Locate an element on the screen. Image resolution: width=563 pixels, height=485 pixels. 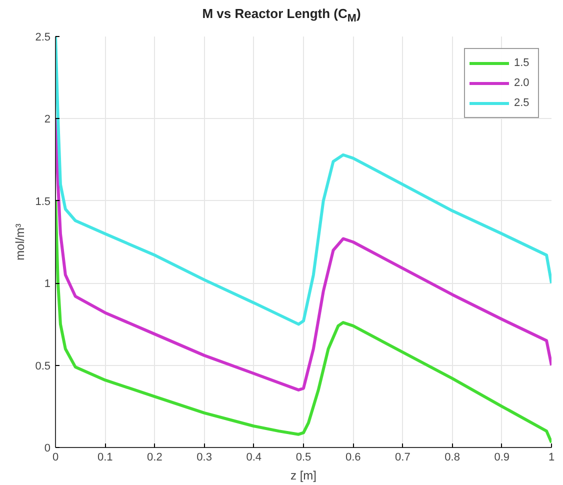
legend-label: 2.5 is located at coordinates (522, 103).